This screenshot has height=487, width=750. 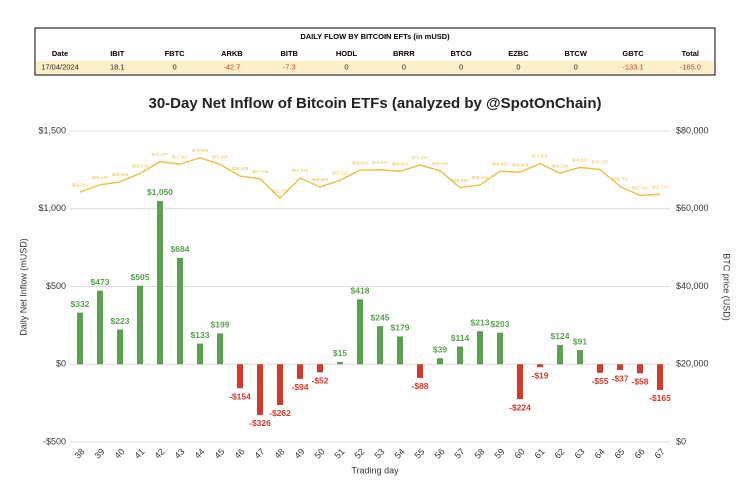 I want to click on x-tick-label: 48, so click(x=279, y=453).